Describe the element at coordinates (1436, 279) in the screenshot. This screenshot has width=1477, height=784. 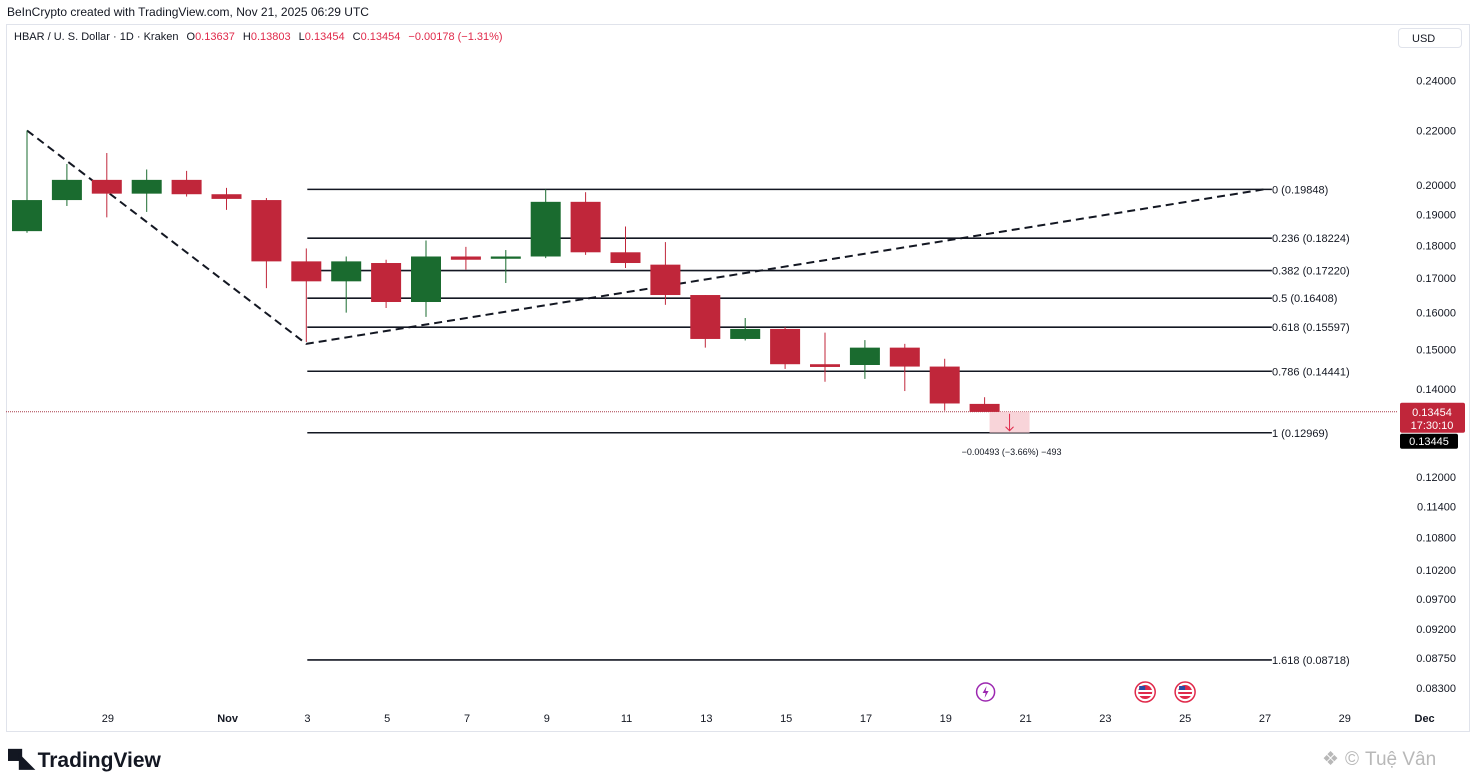
I see `y-tick-label: 0.17000` at that location.